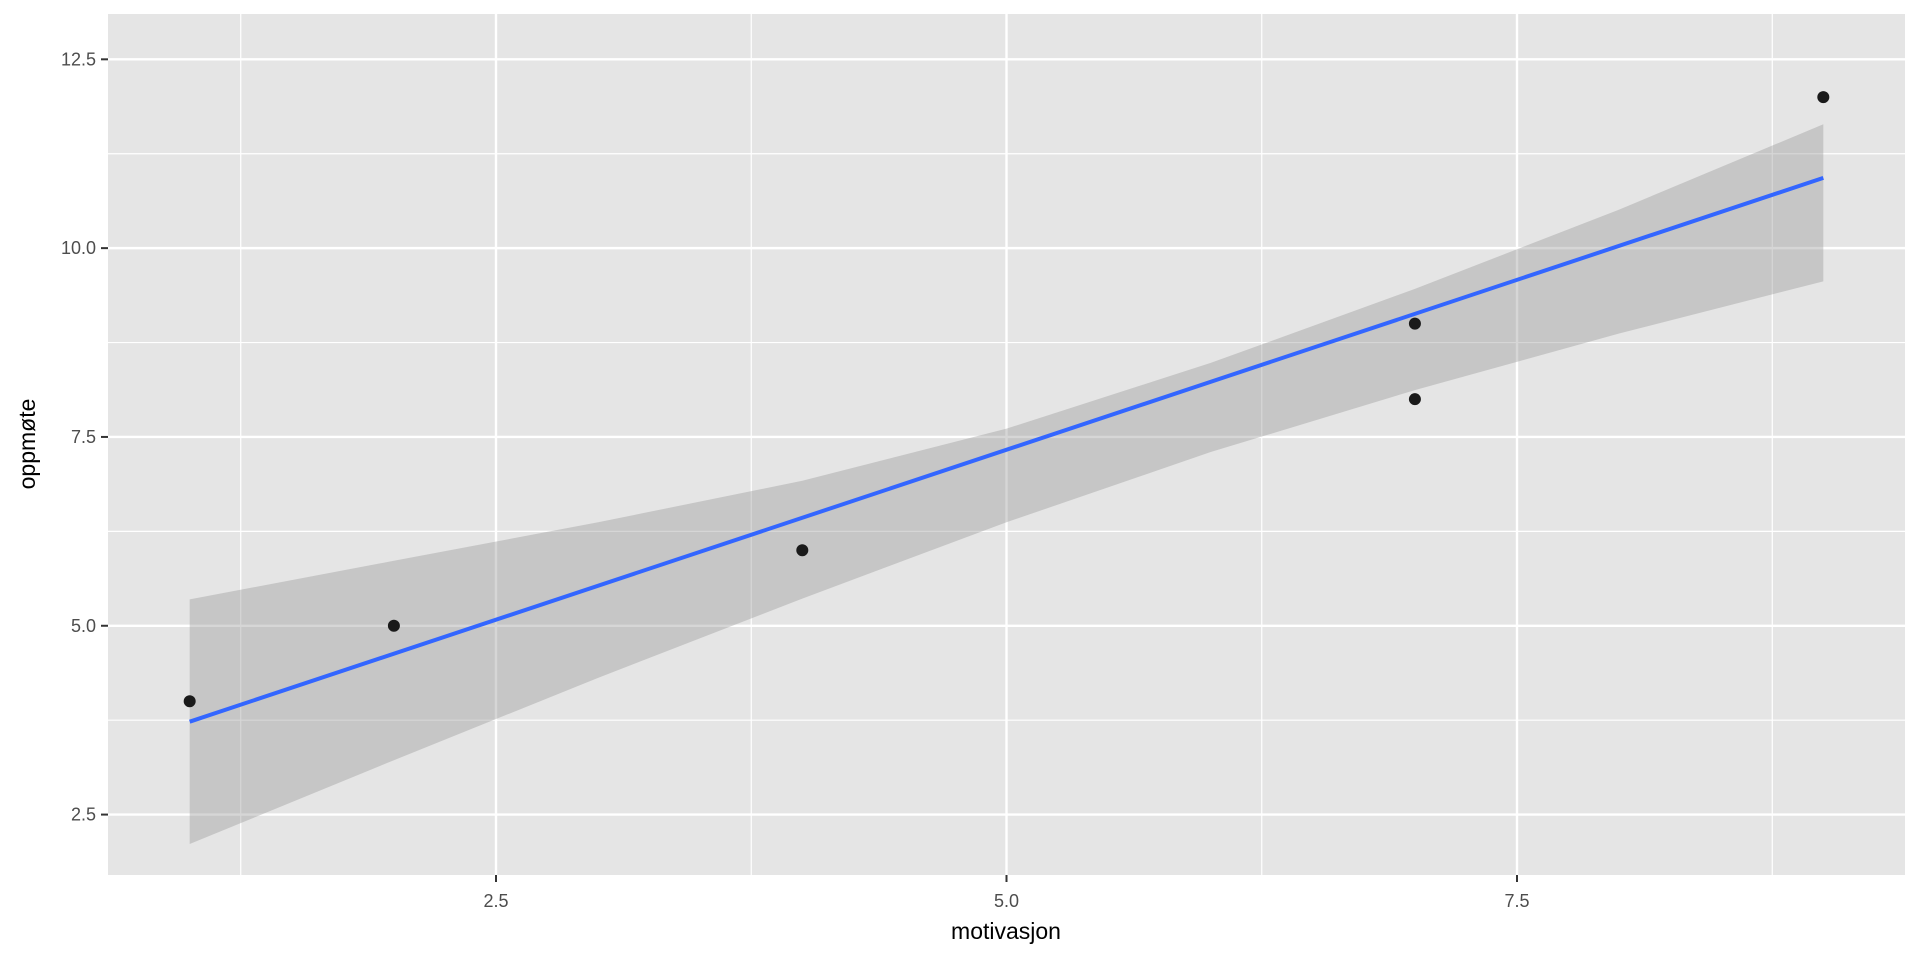 Image resolution: width=1920 pixels, height=960 pixels. Describe the element at coordinates (78, 248) in the screenshot. I see `y-tick-label: 10.0` at that location.